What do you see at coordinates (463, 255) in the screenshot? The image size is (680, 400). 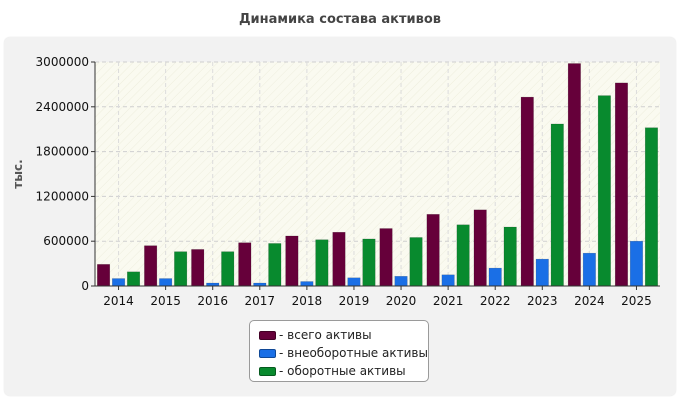 I see `bar-current-assets-2021` at bounding box center [463, 255].